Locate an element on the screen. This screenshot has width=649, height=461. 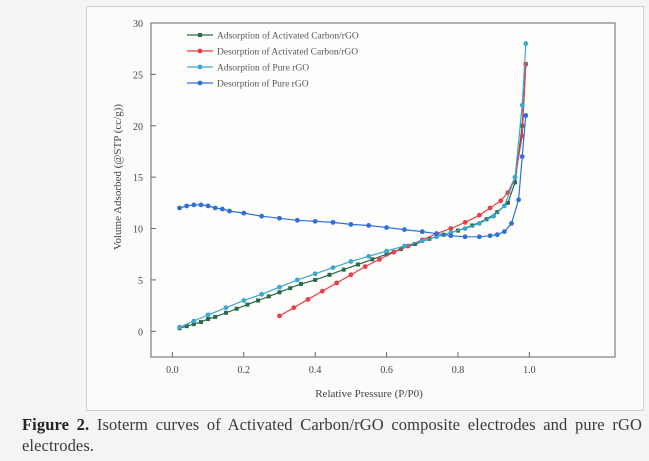
legend-label: Desorption of Activated Carbon/rGO is located at coordinates (287, 52).